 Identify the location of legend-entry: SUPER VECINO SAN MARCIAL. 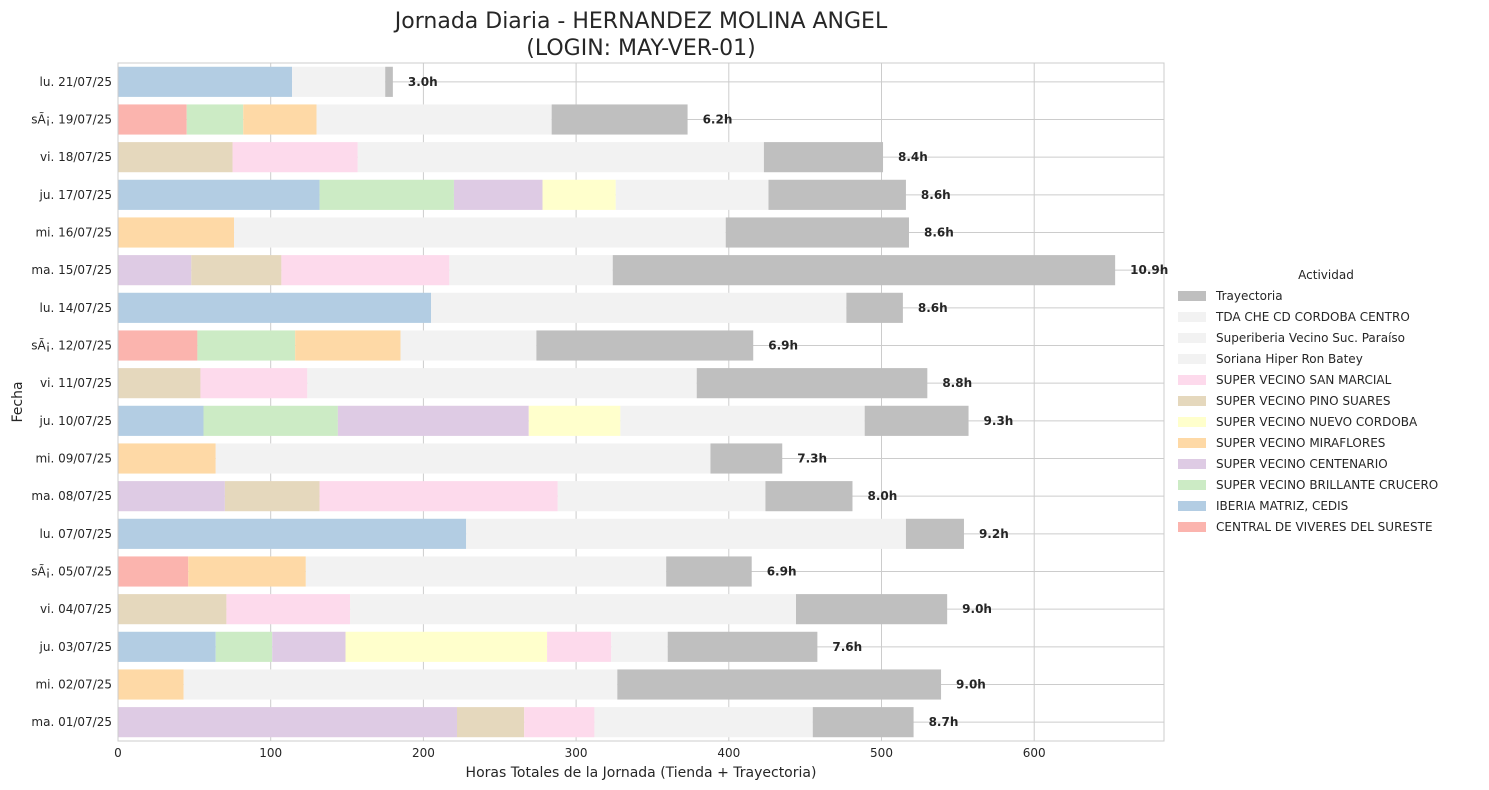
(1304, 380).